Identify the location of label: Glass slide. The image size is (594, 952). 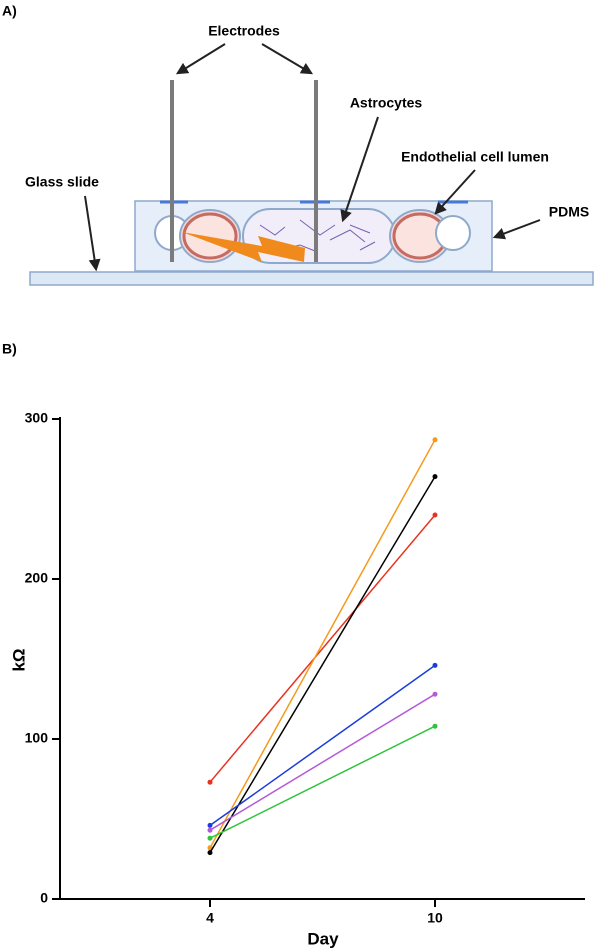
(62, 182).